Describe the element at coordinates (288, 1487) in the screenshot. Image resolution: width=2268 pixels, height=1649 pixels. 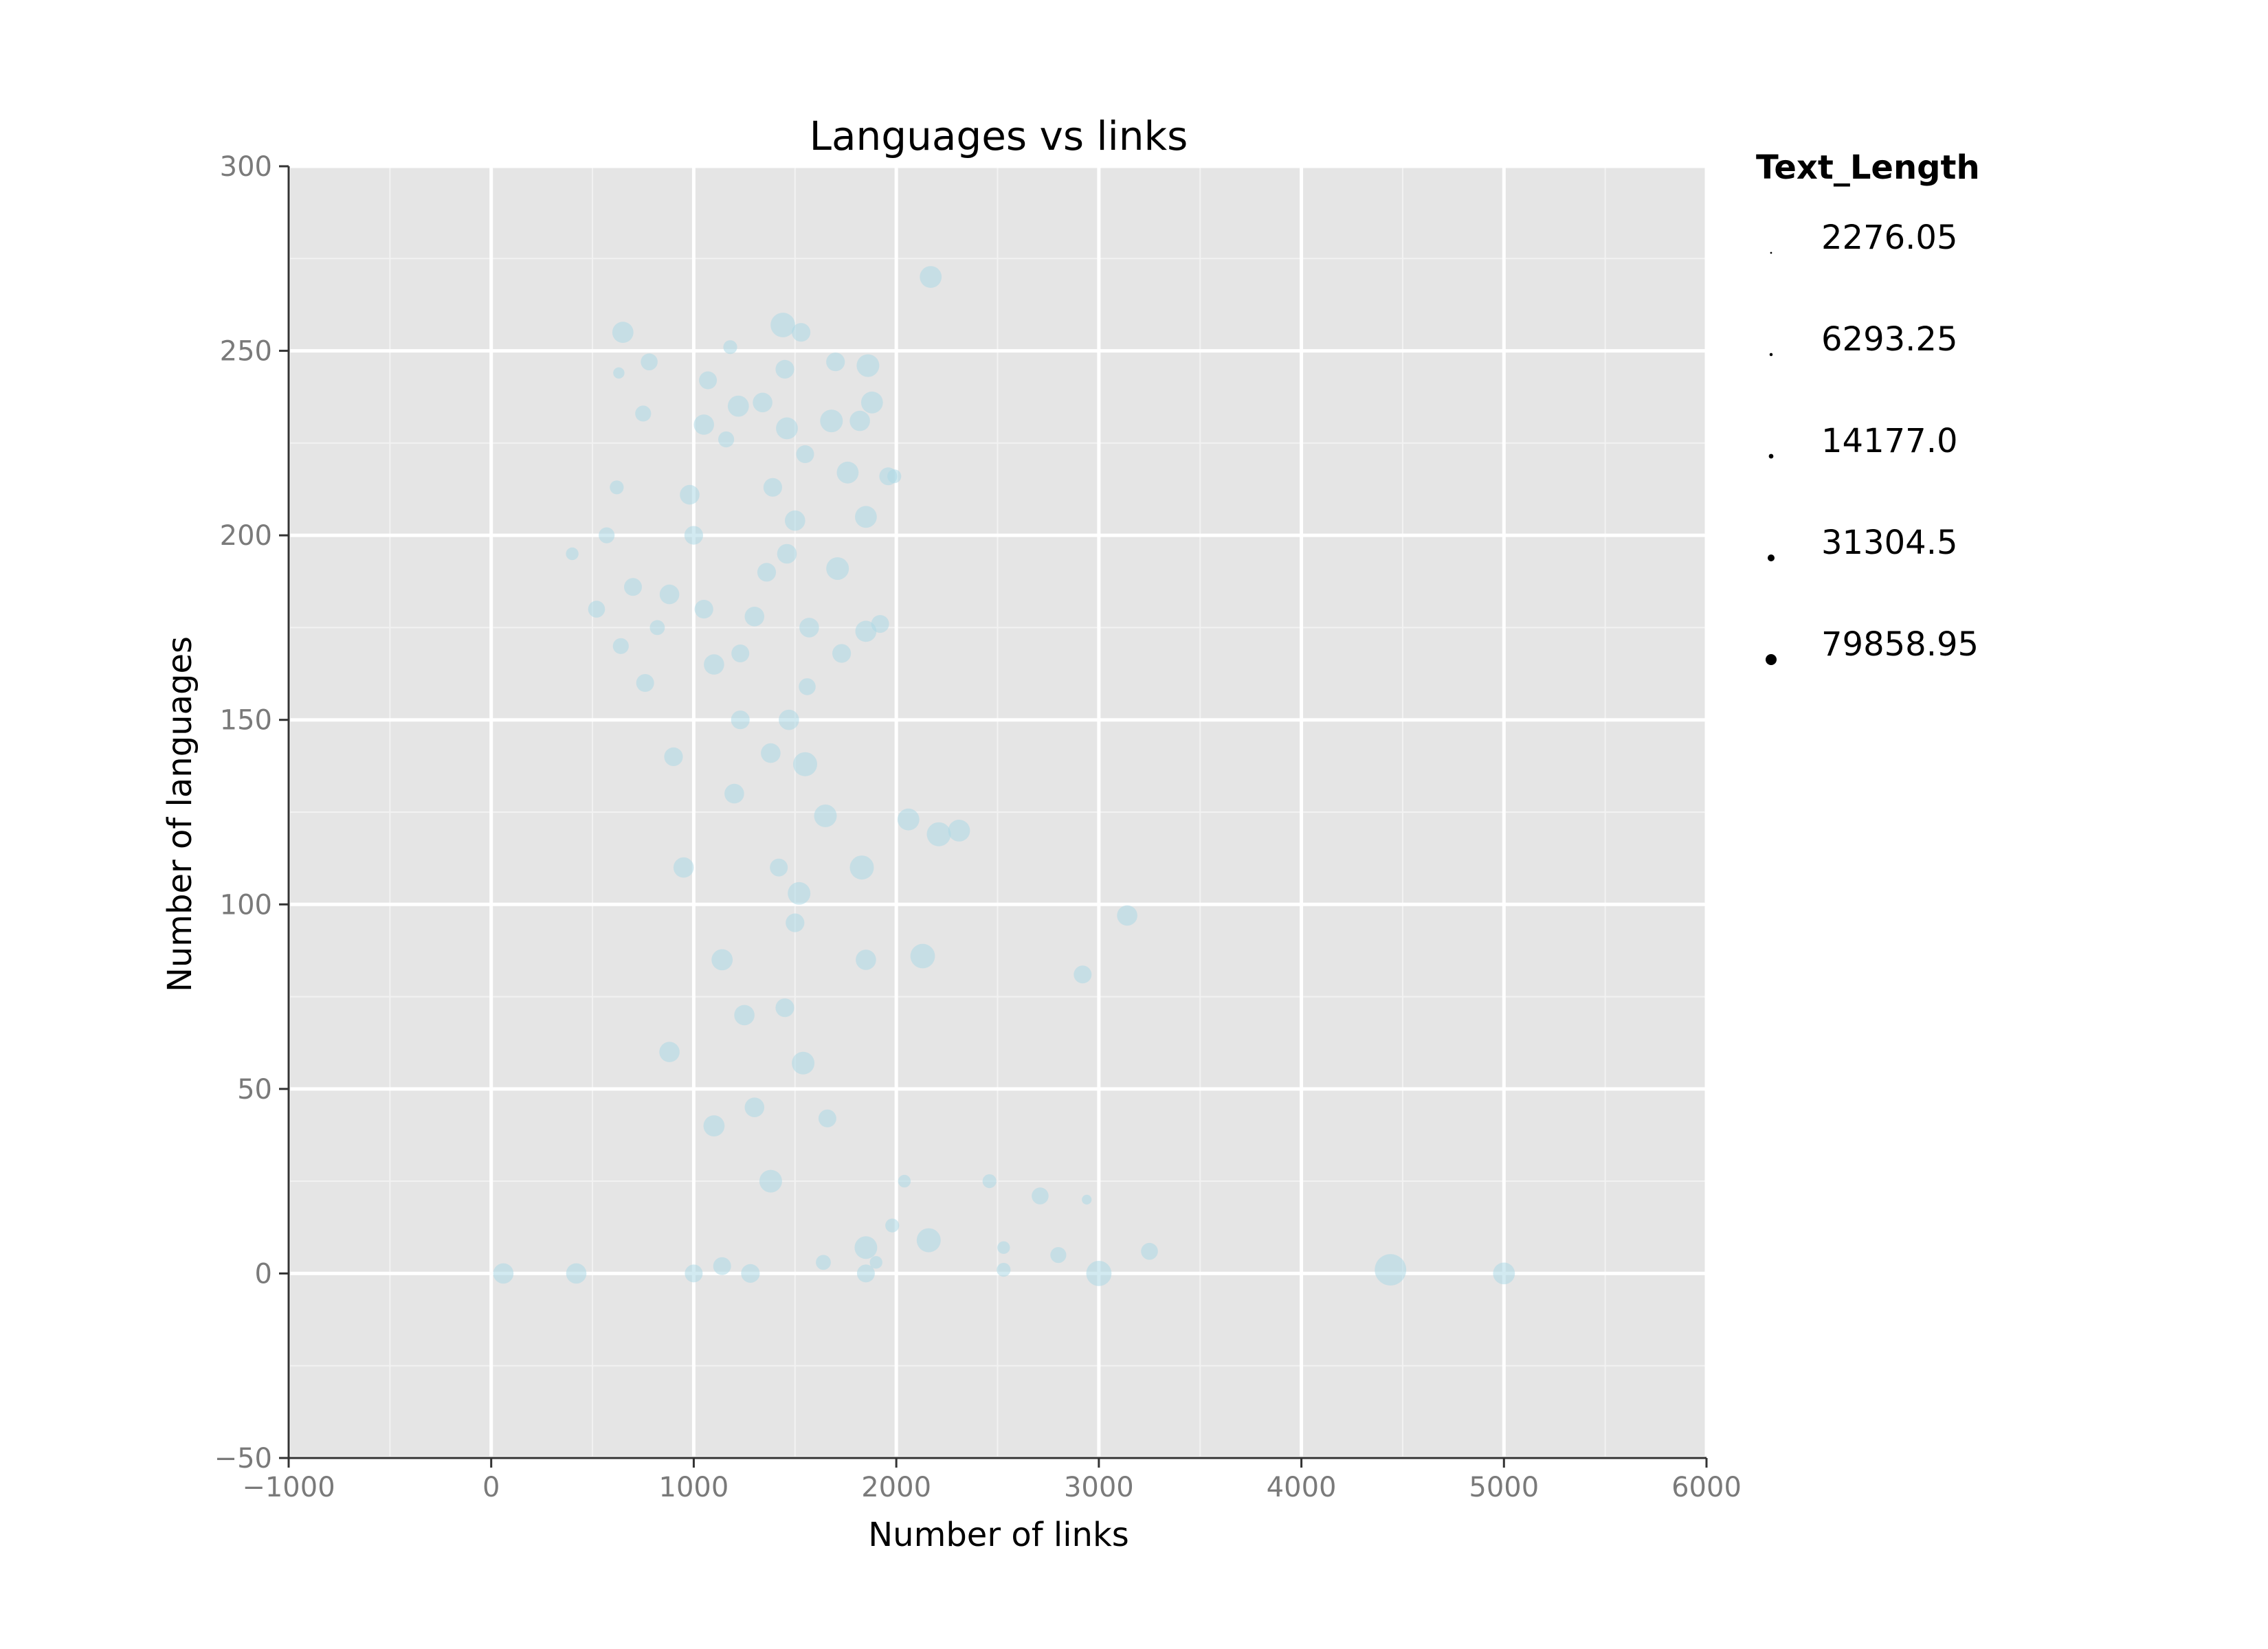
I see `x-tick-label: −1000` at that location.